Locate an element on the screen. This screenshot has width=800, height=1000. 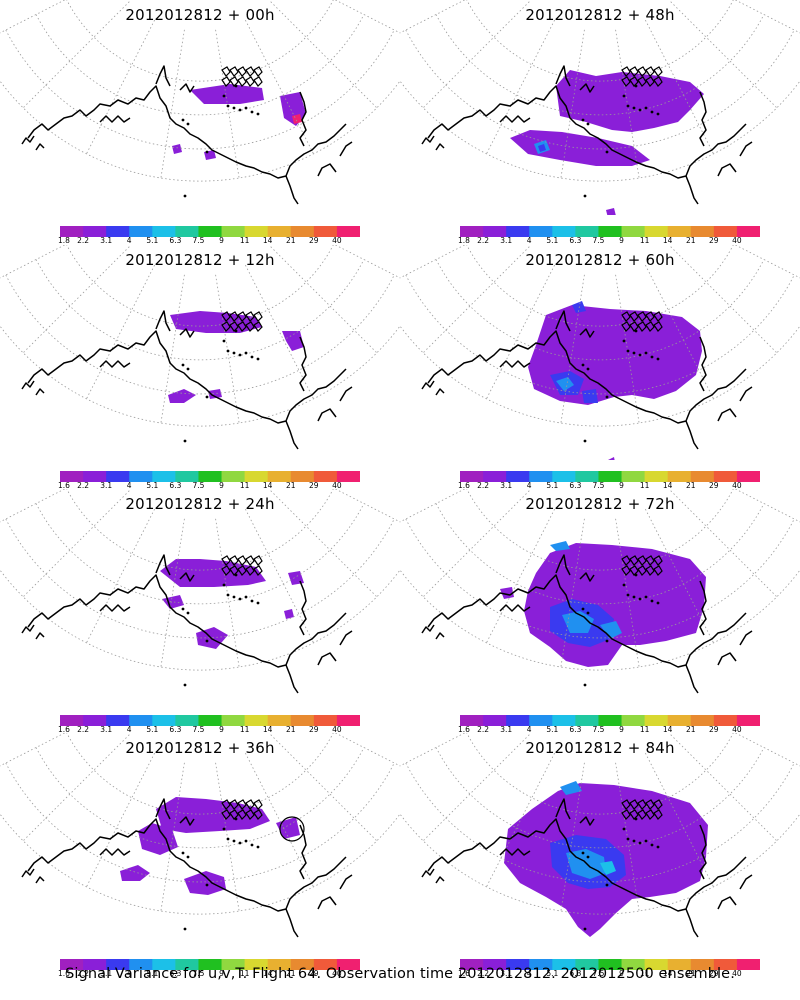
colorbar-label: 7.5 is located at coordinates (198, 485).